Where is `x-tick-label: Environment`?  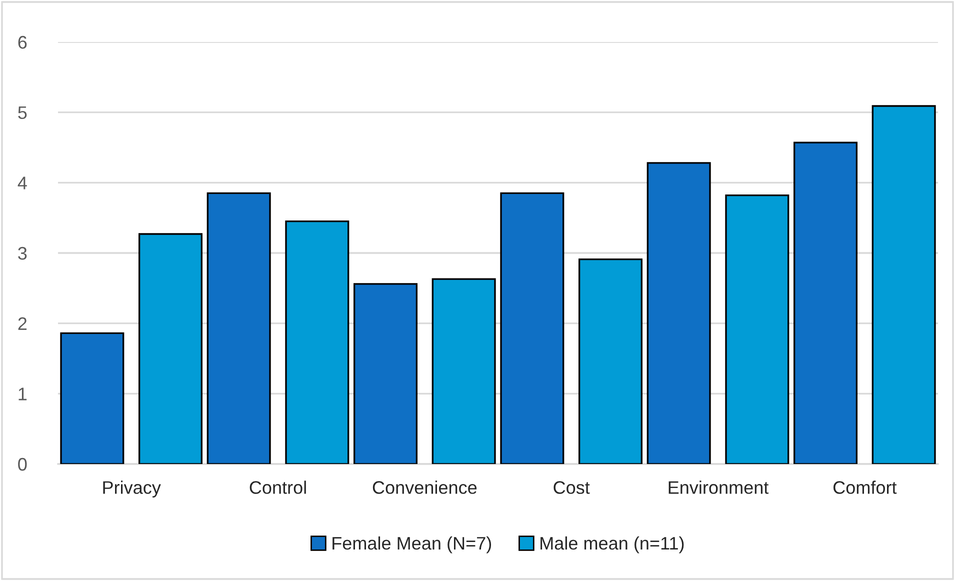 x-tick-label: Environment is located at coordinates (718, 487).